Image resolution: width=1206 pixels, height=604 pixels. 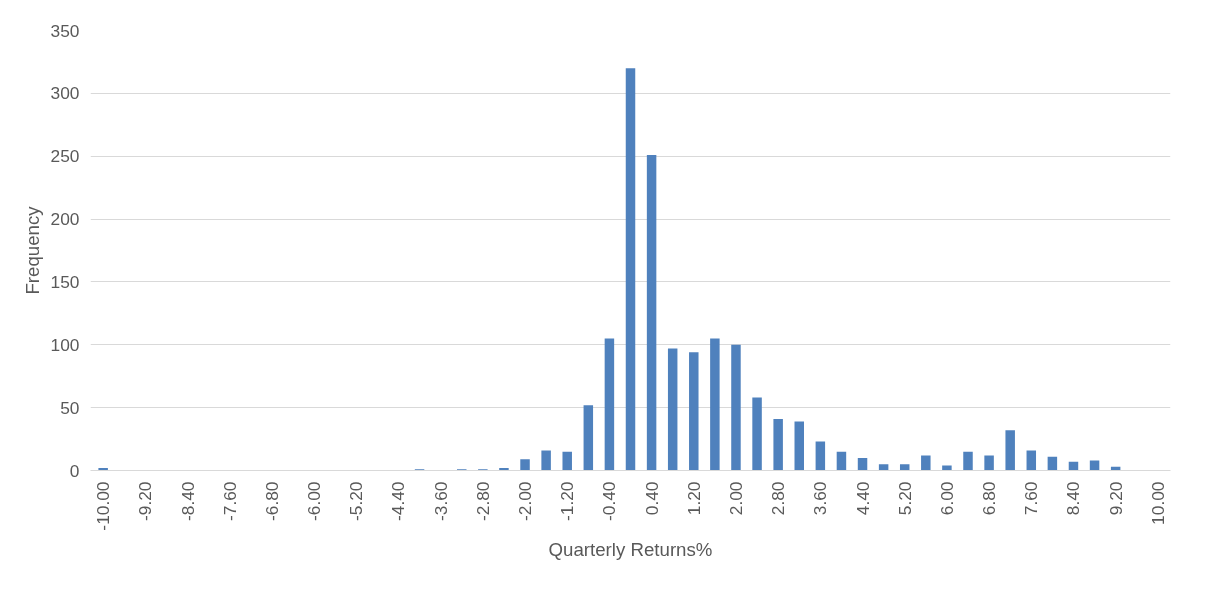 I want to click on x-tick-label: 9.20, so click(x=1115, y=498).